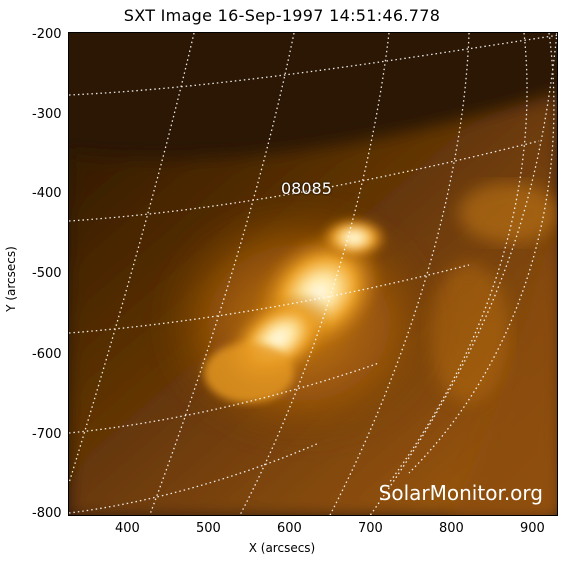 The width and height of the screenshot is (564, 564). I want to click on y-tick-label: -800, so click(47, 513).